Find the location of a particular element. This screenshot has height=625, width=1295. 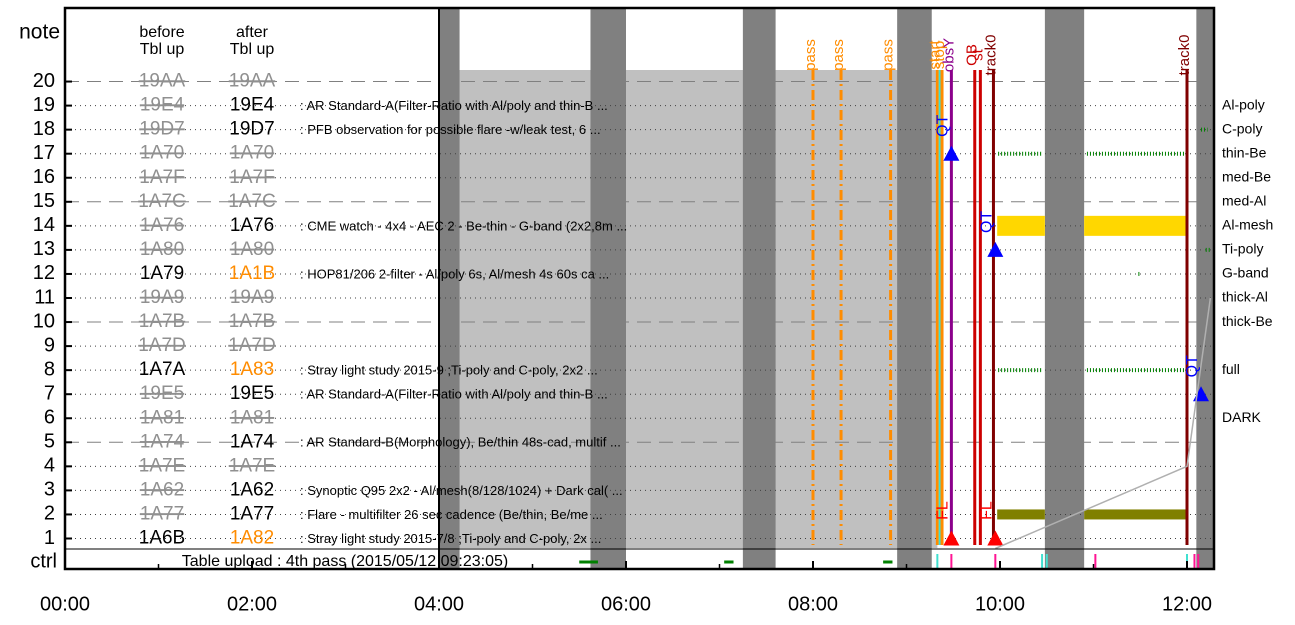

table-before-19: 19E4 is located at coordinates (162, 105).